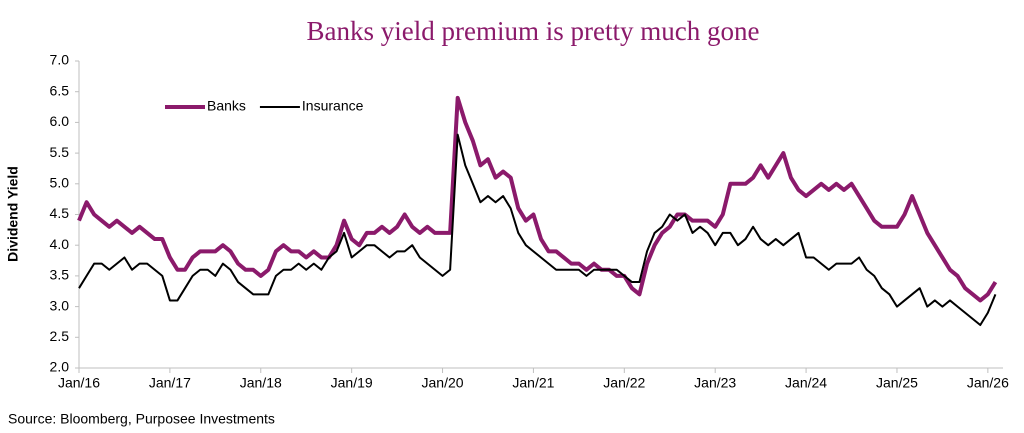 This screenshot has height=433, width=1024. Describe the element at coordinates (333, 106) in the screenshot. I see `legend-label: Insurance` at that location.